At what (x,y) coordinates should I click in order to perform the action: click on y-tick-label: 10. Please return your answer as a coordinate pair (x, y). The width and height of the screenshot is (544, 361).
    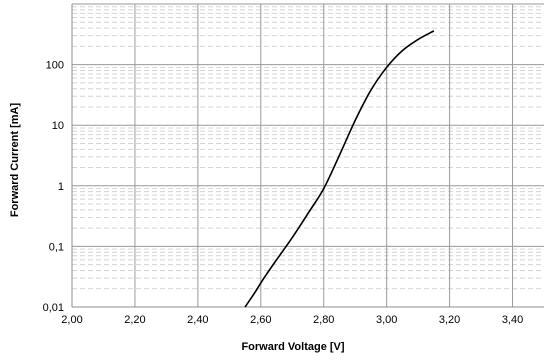
    Looking at the image, I should click on (58, 126).